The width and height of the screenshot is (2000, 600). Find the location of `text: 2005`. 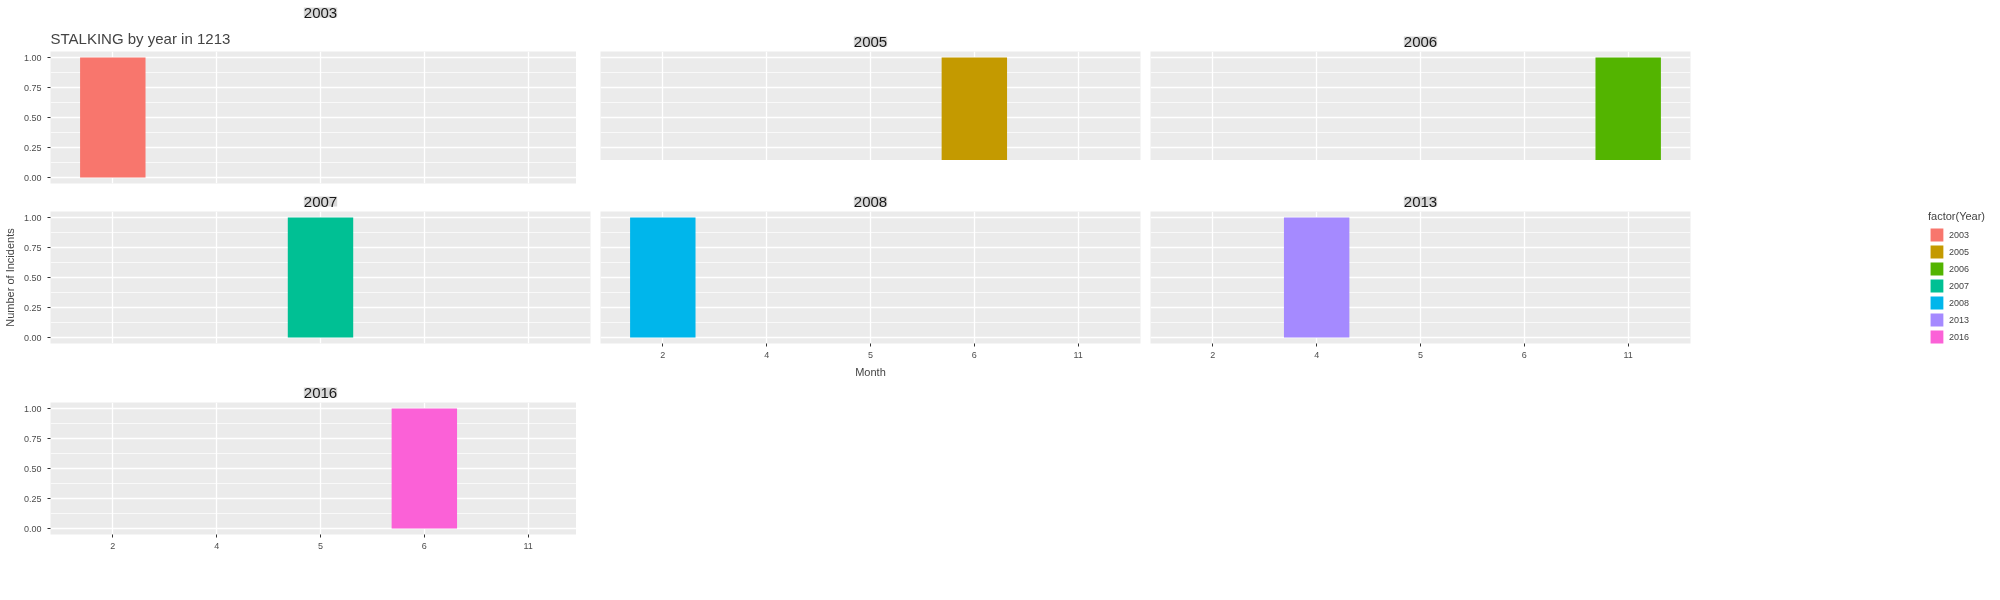

text: 2005 is located at coordinates (870, 41).